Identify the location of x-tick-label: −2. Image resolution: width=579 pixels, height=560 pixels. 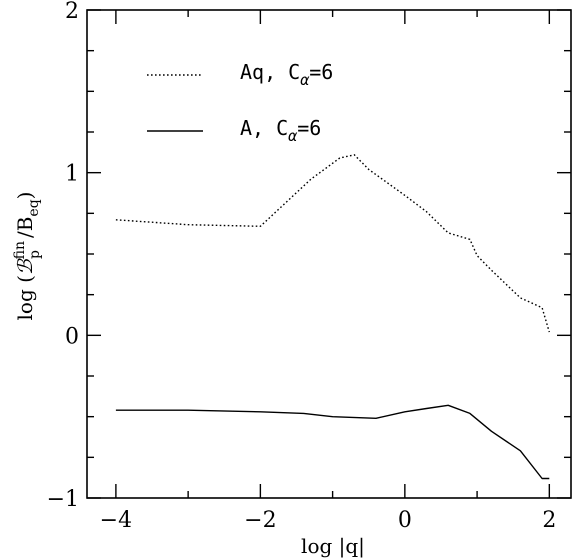
(260, 520).